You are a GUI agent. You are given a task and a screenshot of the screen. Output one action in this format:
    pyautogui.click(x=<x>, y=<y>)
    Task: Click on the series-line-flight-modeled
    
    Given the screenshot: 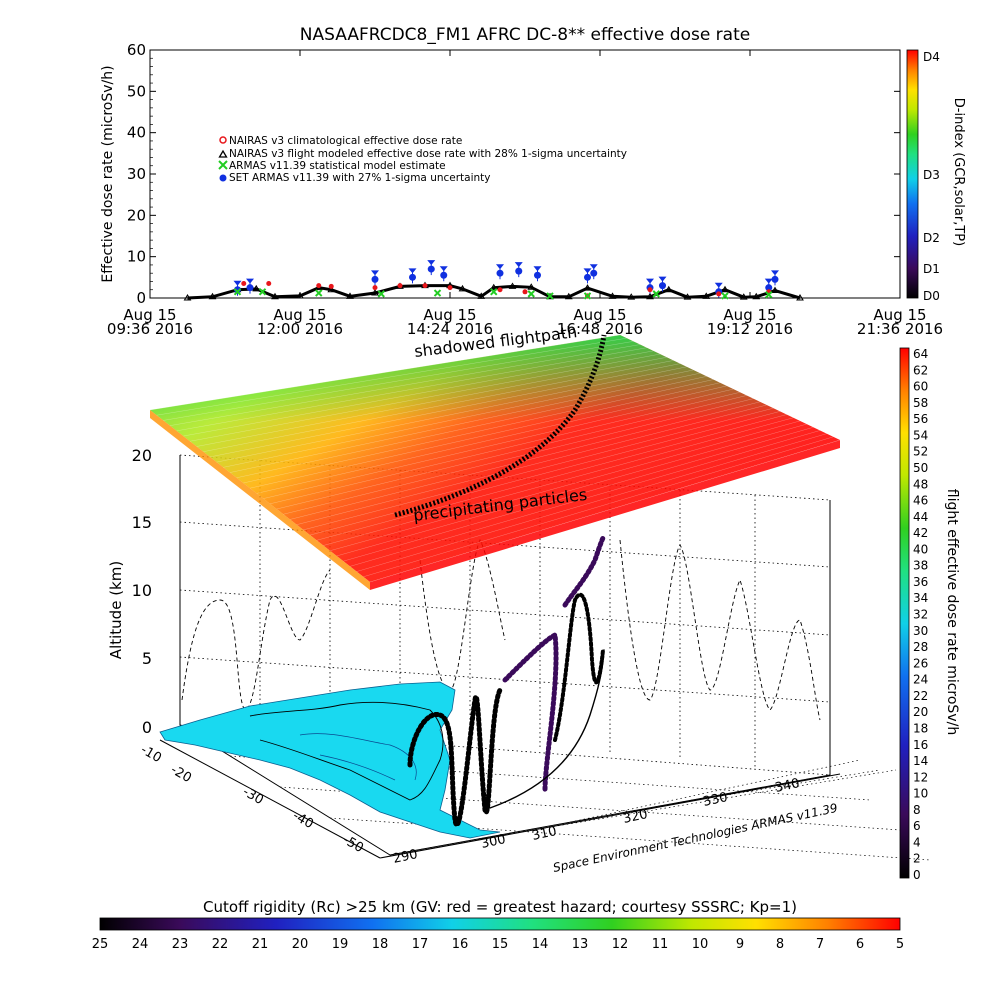 What is the action you would take?
    pyautogui.click(x=494, y=292)
    